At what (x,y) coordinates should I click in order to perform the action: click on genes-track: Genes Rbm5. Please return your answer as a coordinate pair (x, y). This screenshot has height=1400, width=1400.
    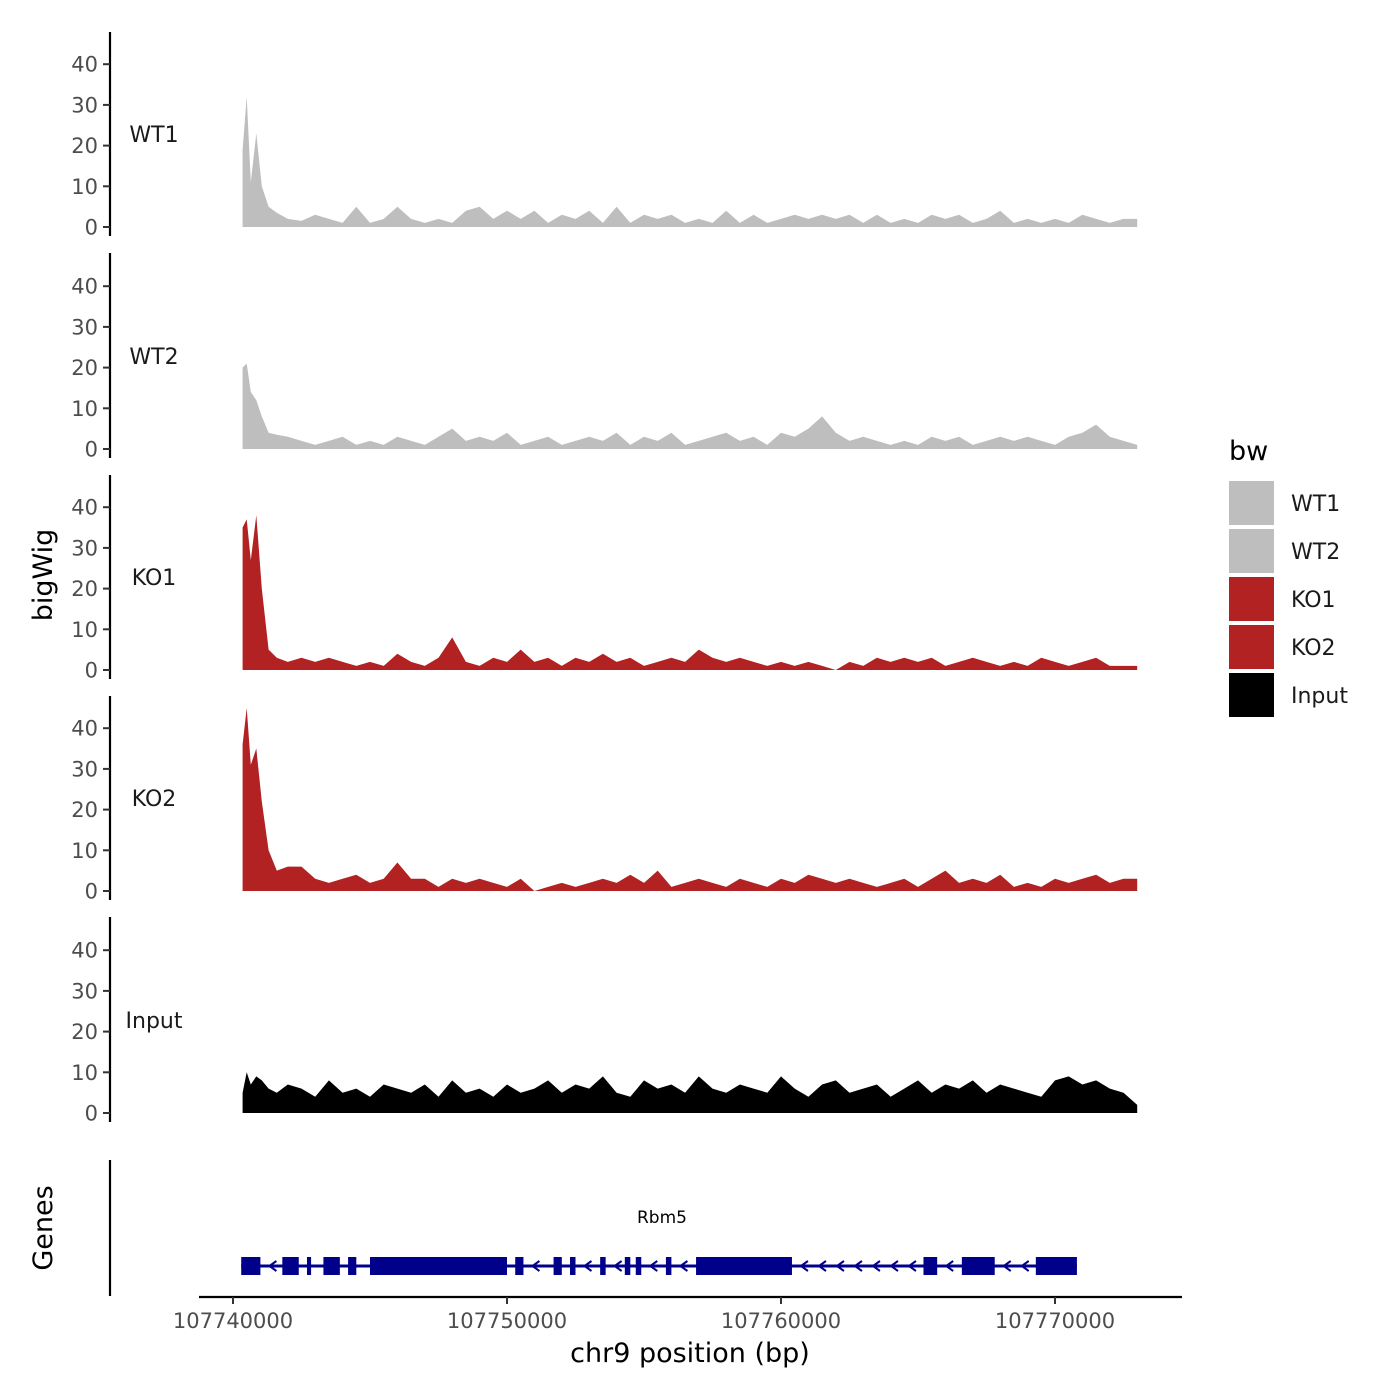
    Looking at the image, I should click on (552, 1228).